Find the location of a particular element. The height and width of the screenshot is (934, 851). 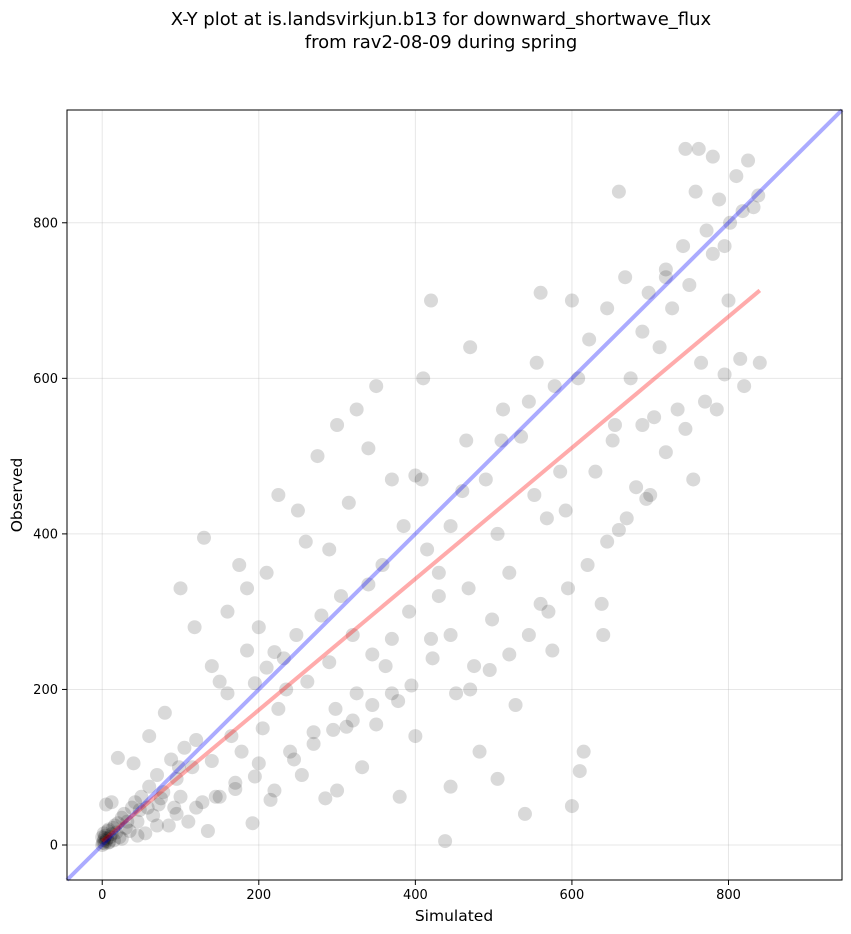

x-axis-label: Simulated is located at coordinates (454, 916).